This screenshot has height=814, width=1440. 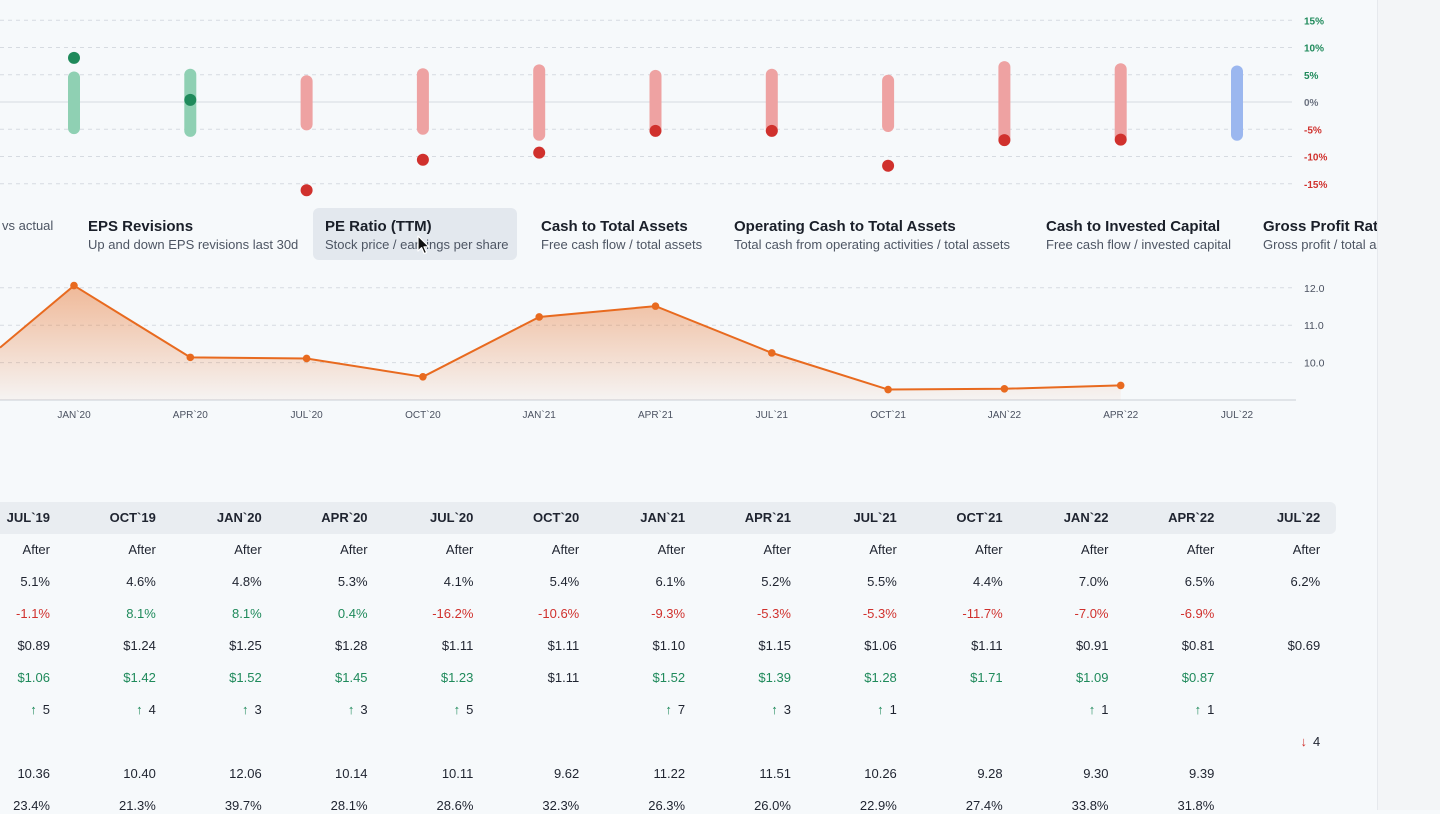 What do you see at coordinates (28, 225) in the screenshot?
I see `tab-subtitle: vs actual` at bounding box center [28, 225].